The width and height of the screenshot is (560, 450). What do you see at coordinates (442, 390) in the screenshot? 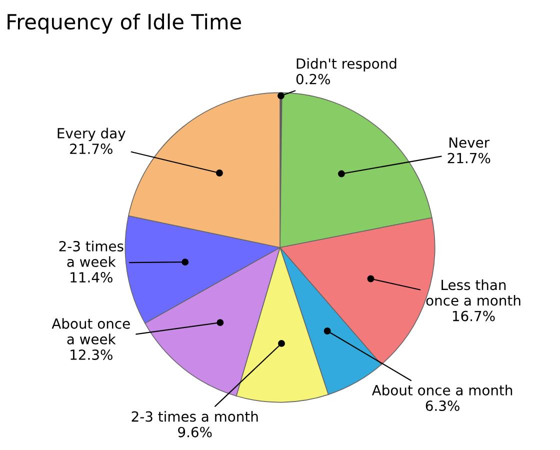
I see `slice-label: About once a month` at bounding box center [442, 390].